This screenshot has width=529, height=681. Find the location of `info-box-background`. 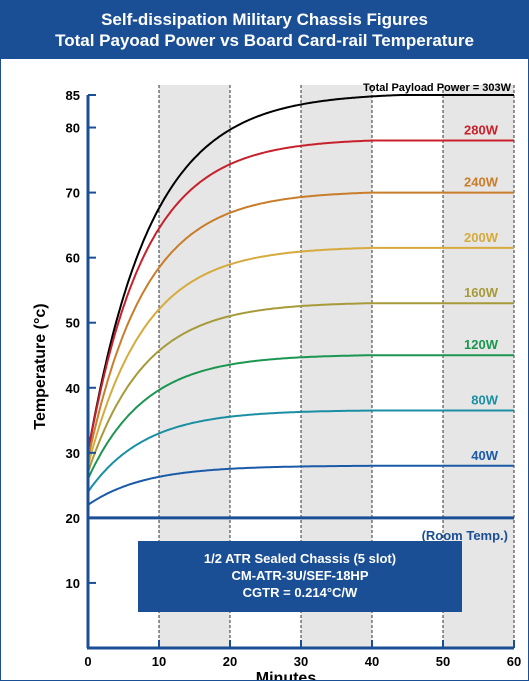

info-box-background is located at coordinates (300, 576).